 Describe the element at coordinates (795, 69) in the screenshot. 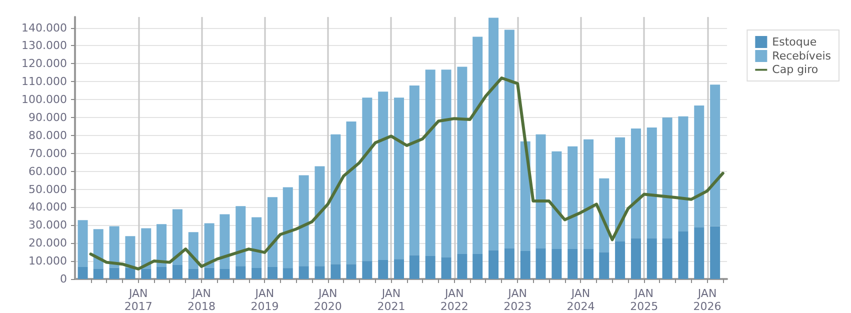

I see `legend-label: Cap giro` at that location.